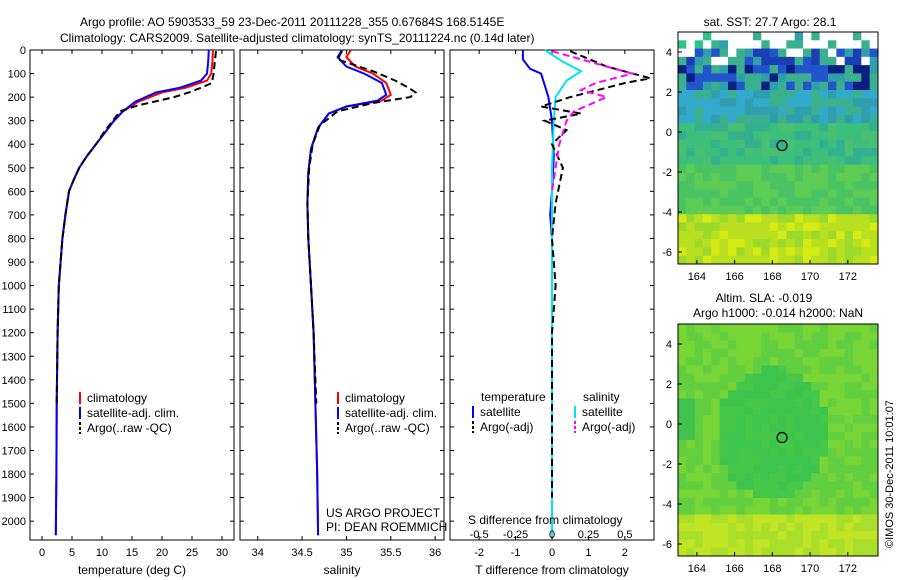  I want to click on sla-map-cells, so click(778, 440).